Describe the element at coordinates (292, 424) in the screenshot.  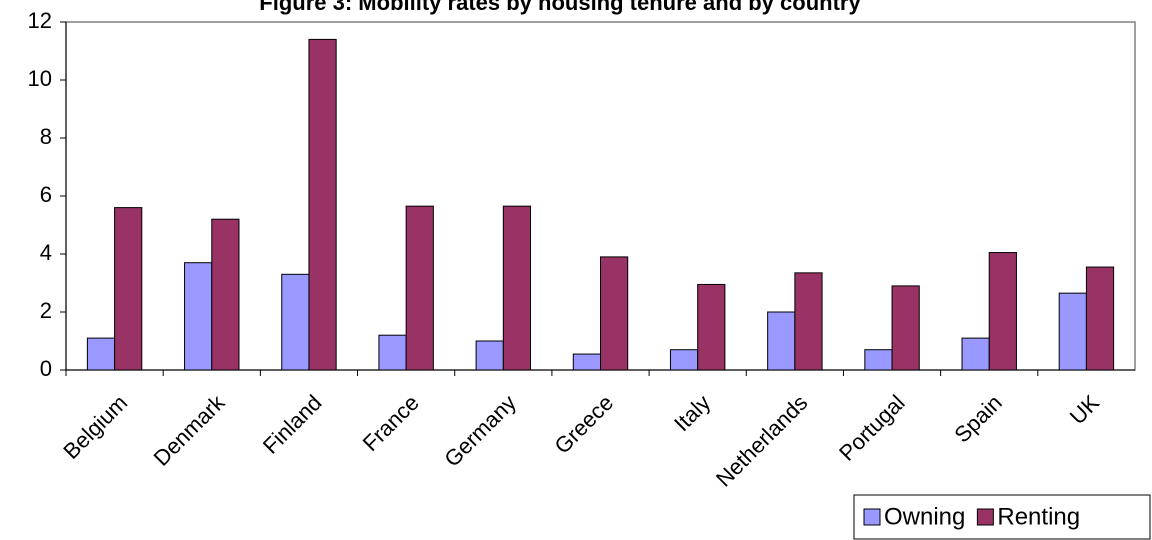
I see `x-tick-label: Finland` at that location.